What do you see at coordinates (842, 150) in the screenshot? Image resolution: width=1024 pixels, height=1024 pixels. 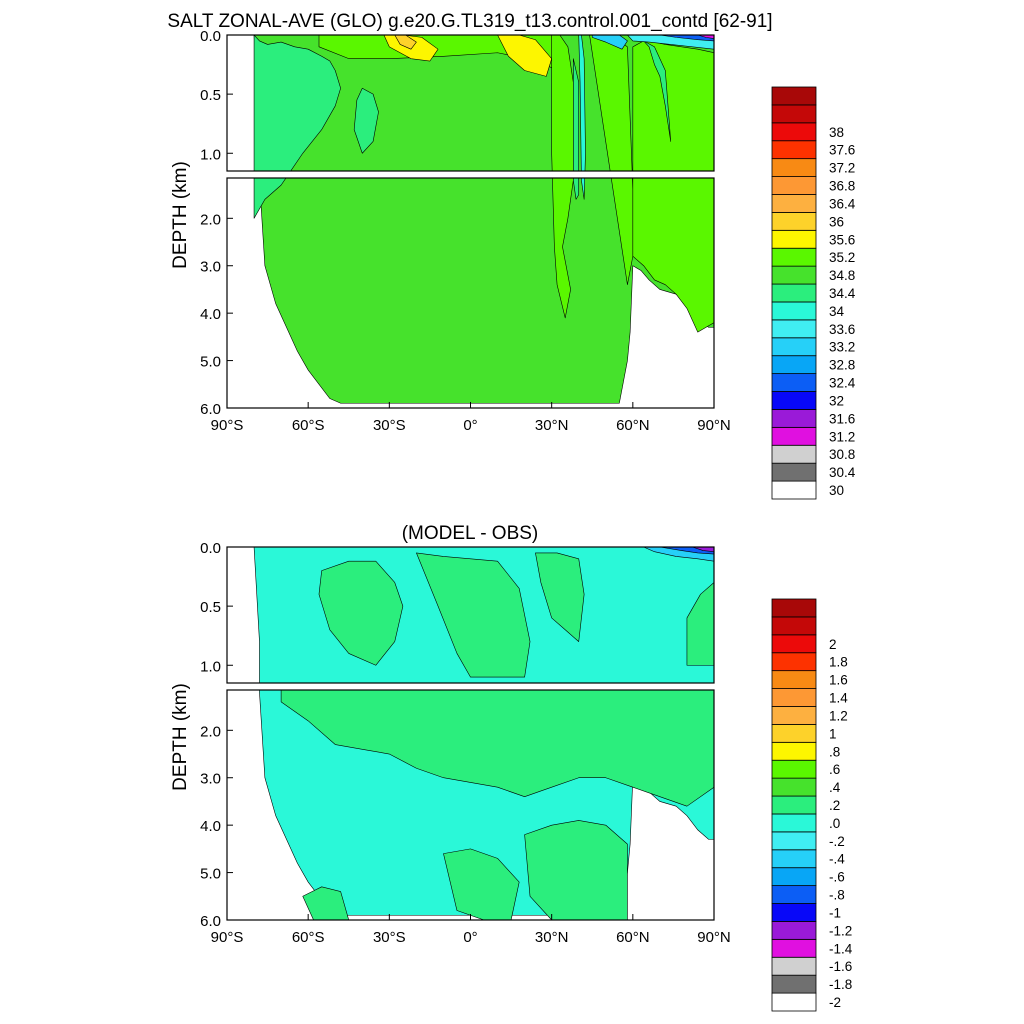 I see `salinity-colorbar-label: 37.6` at bounding box center [842, 150].